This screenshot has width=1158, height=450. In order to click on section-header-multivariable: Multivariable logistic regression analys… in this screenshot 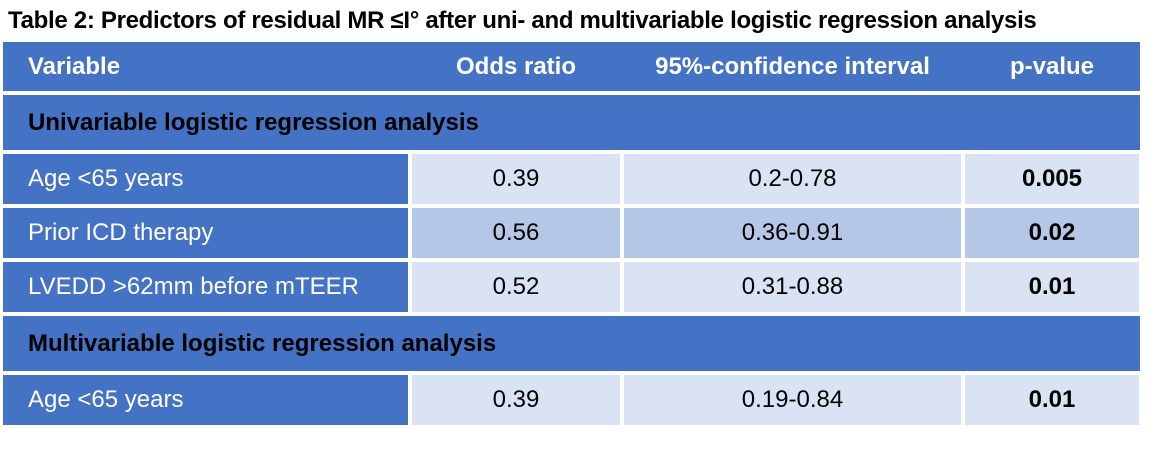, I will do `click(571, 343)`.